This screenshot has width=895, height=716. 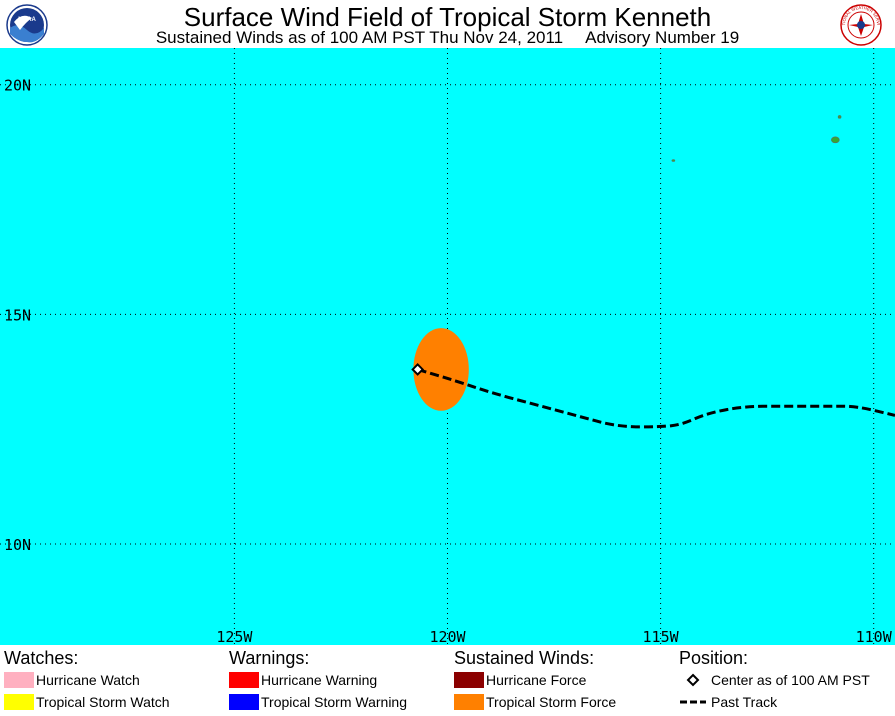 I want to click on legend-winds-heading: Sustained Winds:, so click(x=524, y=658).